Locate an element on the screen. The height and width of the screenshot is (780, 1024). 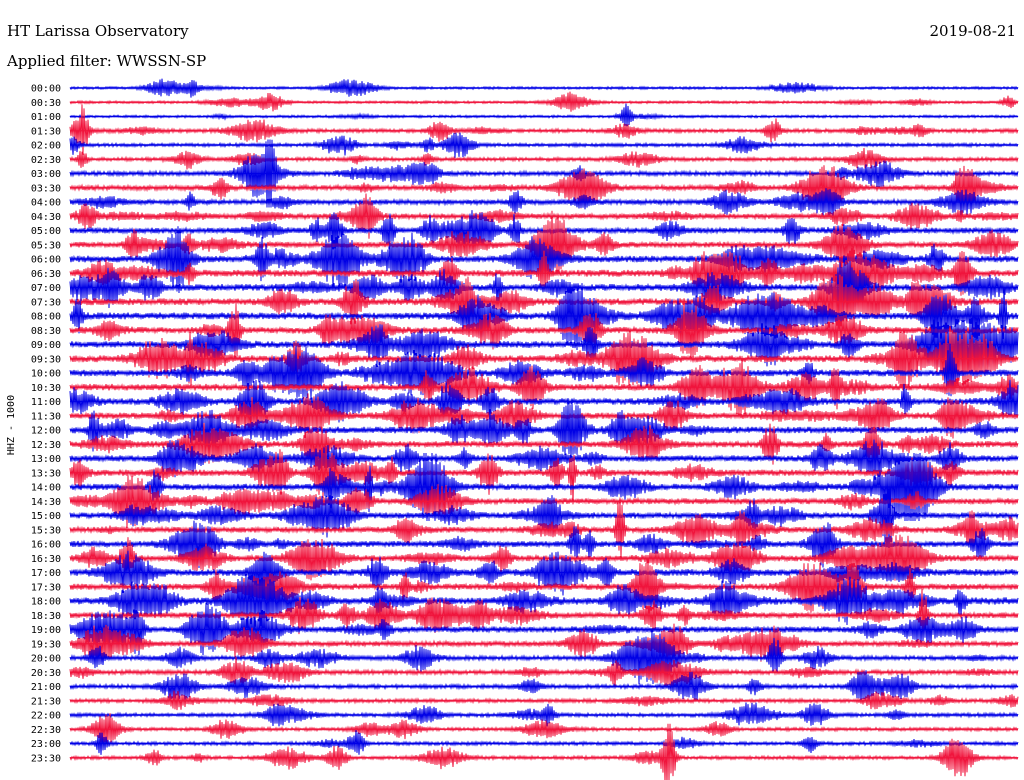
row-time-label: 05:00 is located at coordinates (46, 231).